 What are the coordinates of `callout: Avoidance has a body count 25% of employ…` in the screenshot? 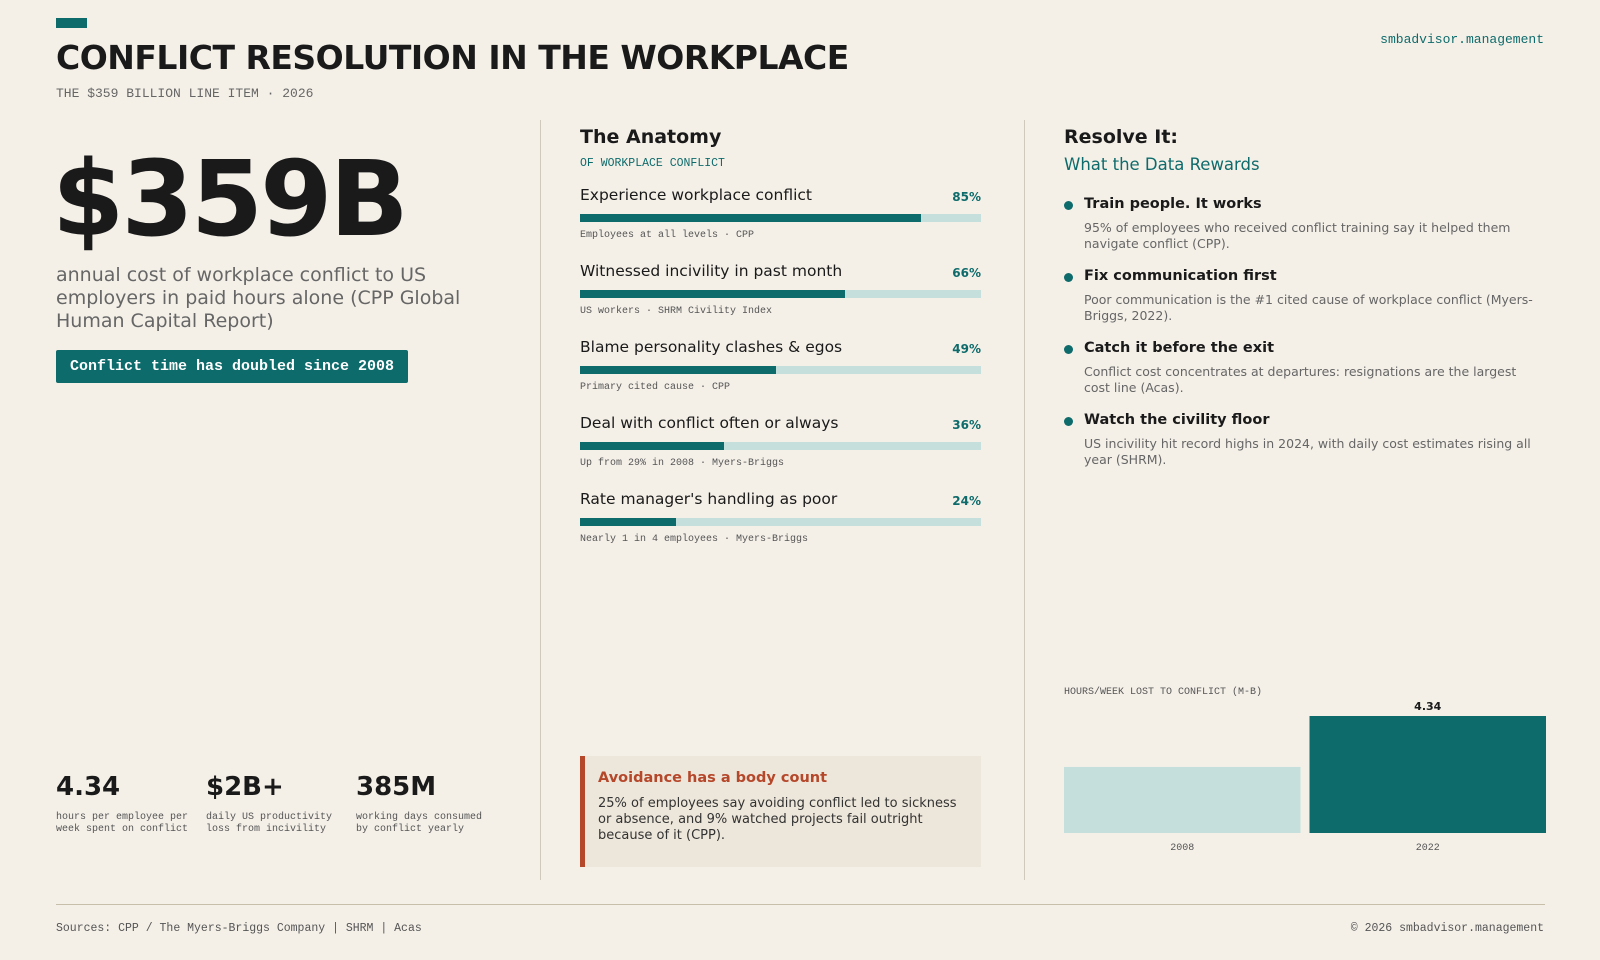 It's located at (780, 811).